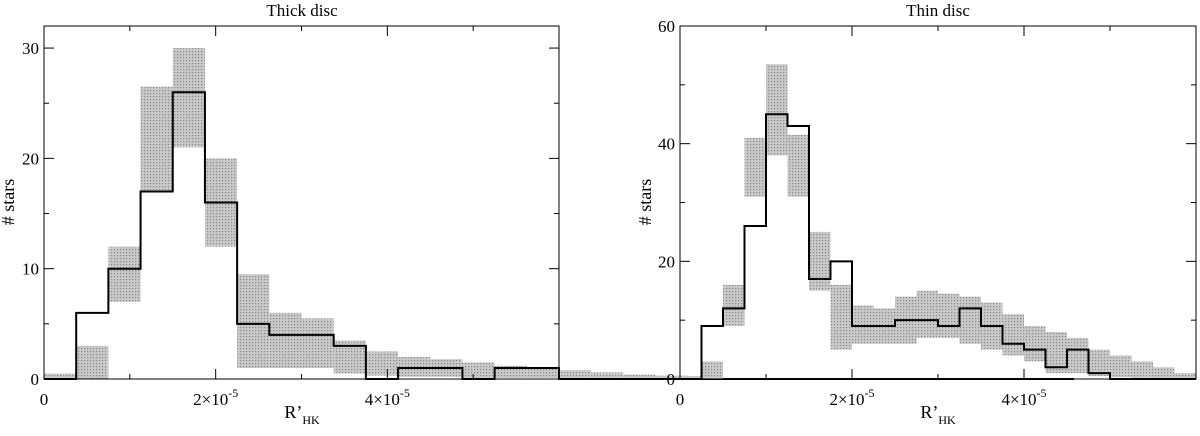 This screenshot has width=1200, height=436. What do you see at coordinates (938, 10) in the screenshot?
I see `chart-title: Thin disc` at bounding box center [938, 10].